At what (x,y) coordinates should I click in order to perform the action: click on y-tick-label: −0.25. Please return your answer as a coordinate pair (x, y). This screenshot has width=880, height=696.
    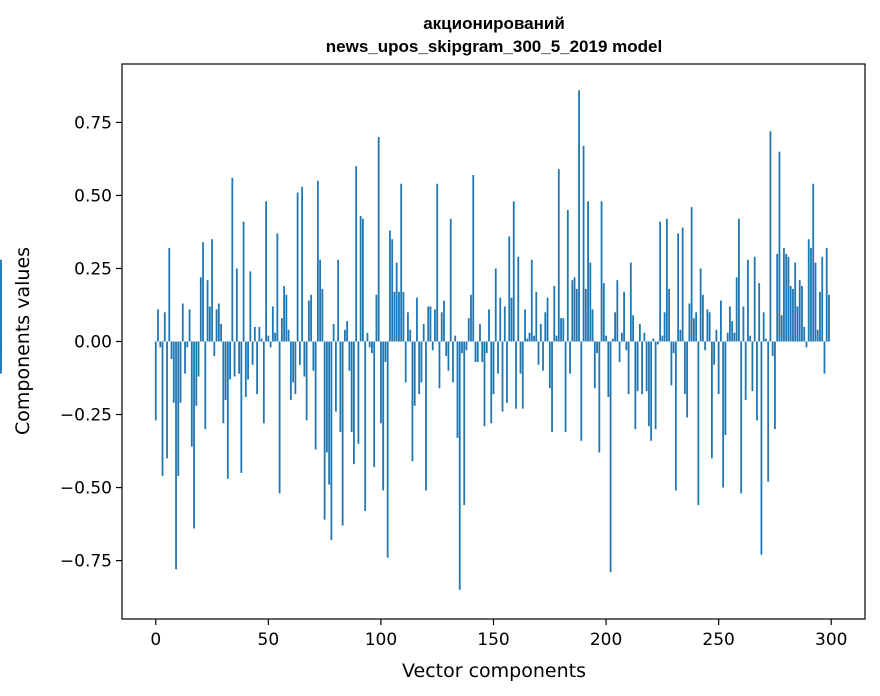
    Looking at the image, I should click on (86, 416).